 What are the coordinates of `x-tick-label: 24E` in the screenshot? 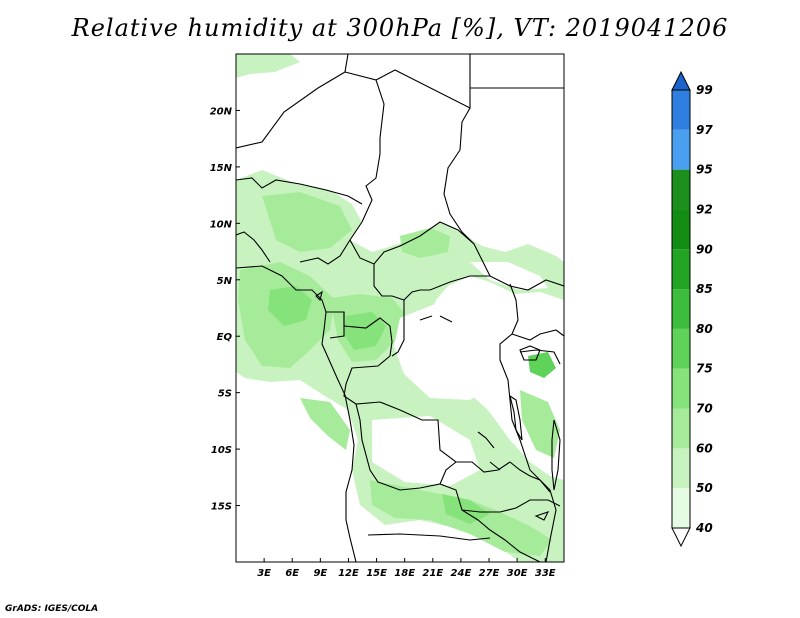 It's located at (461, 573).